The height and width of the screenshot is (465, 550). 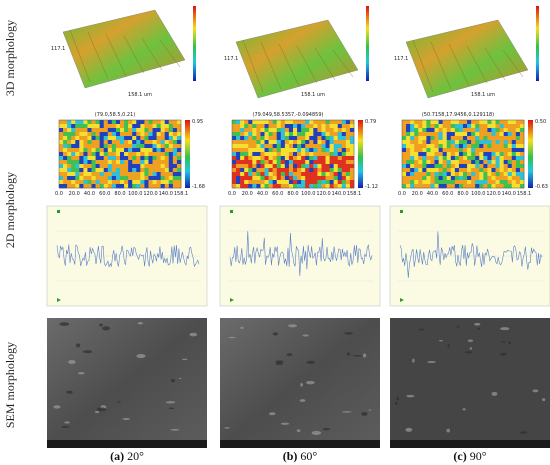 What do you see at coordinates (493, 194) in the screenshot?
I see `x-tick-label: 120.0` at bounding box center [493, 194].